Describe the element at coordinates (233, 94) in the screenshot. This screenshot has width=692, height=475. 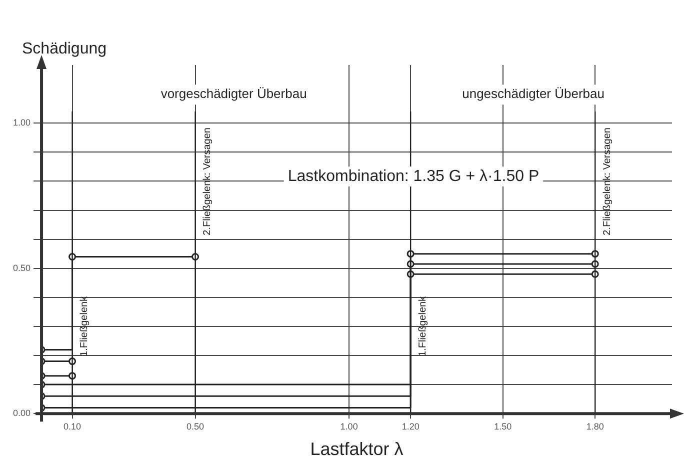
I see `annotation: vorgeschädigter Überbau` at that location.